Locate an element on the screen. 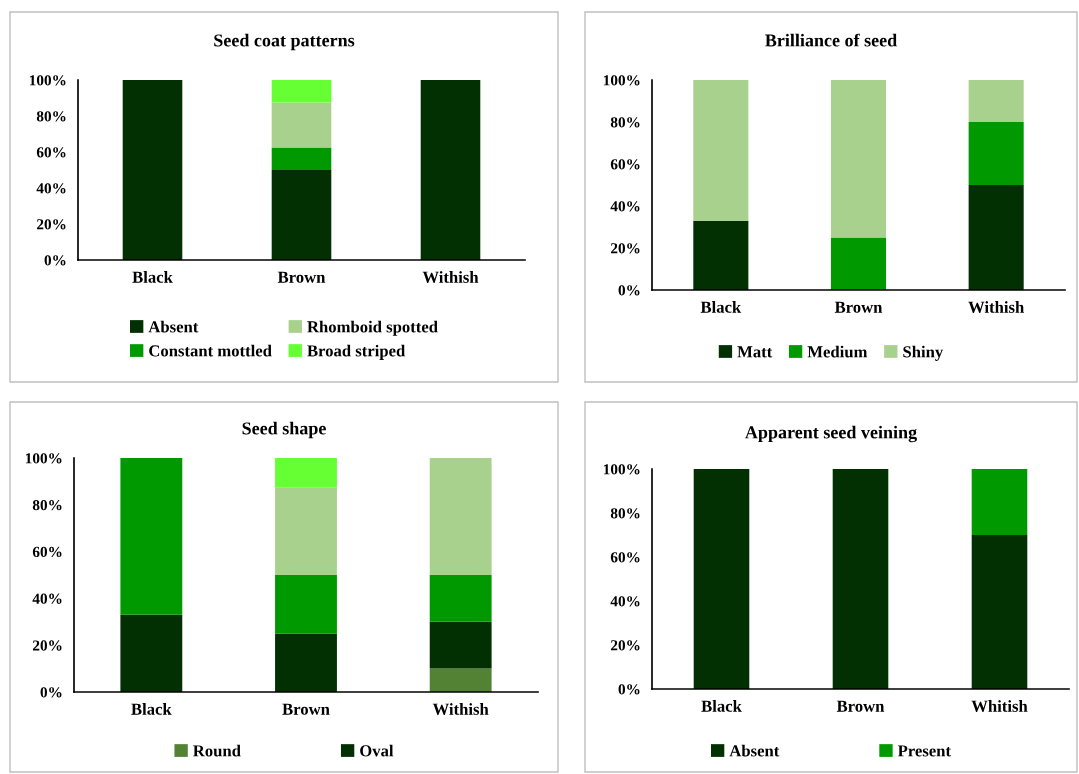 The image size is (1079, 774). legend-label: Shiny is located at coordinates (923, 353).